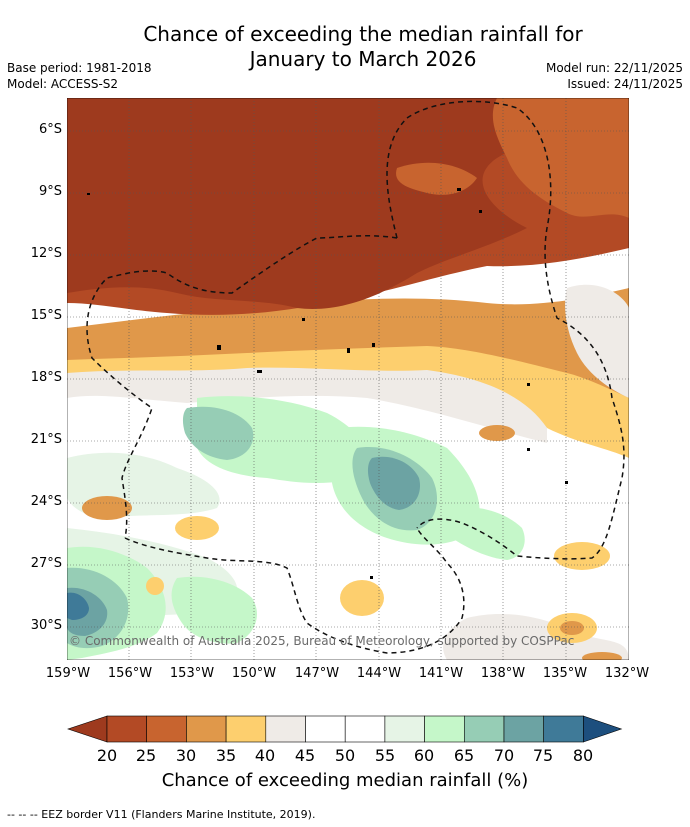 This screenshot has width=690, height=827. I want to click on meta-left: Base period: 1981-2018 Model: ACCESS-S2, so click(79, 76).